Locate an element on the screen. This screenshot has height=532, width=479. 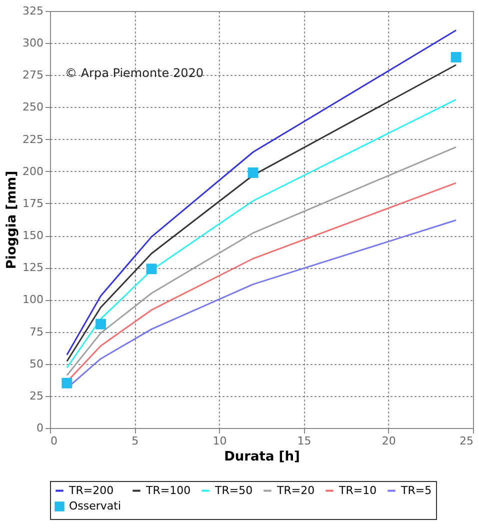
legend-label: Osservati is located at coordinates (95, 506).